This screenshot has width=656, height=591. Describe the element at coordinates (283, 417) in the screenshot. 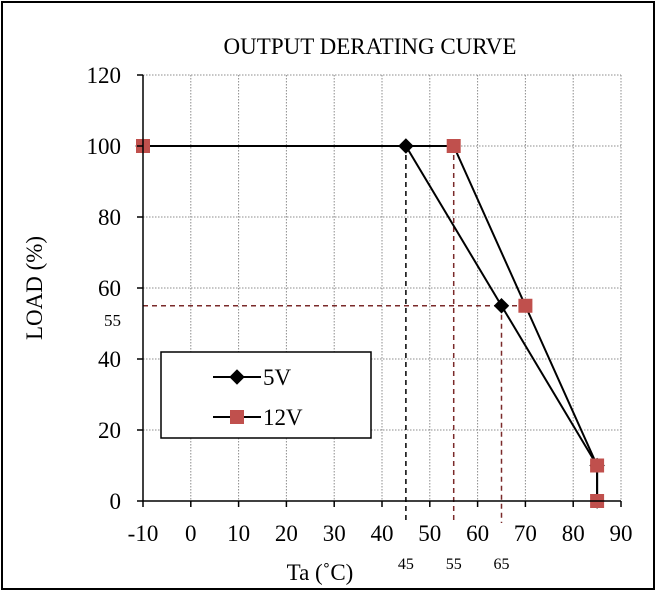

I see `legend-label-12V: 12V` at that location.